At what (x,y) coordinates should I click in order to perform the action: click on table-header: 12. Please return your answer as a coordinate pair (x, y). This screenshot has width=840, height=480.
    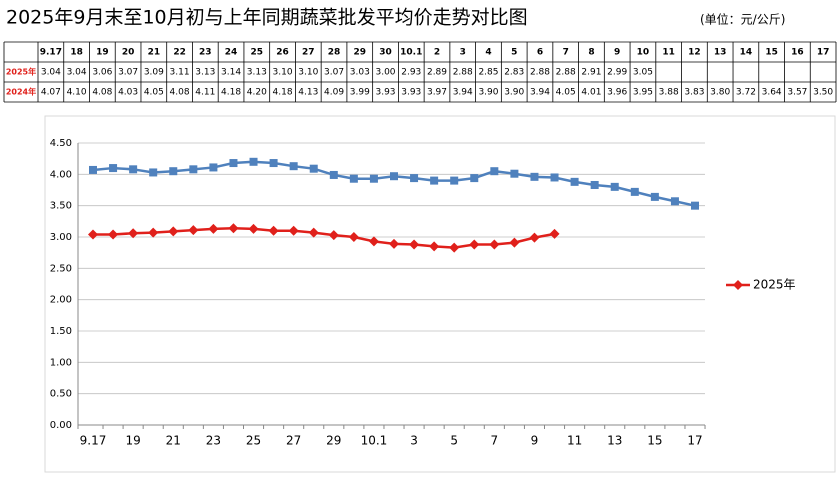
    Looking at the image, I should click on (694, 53).